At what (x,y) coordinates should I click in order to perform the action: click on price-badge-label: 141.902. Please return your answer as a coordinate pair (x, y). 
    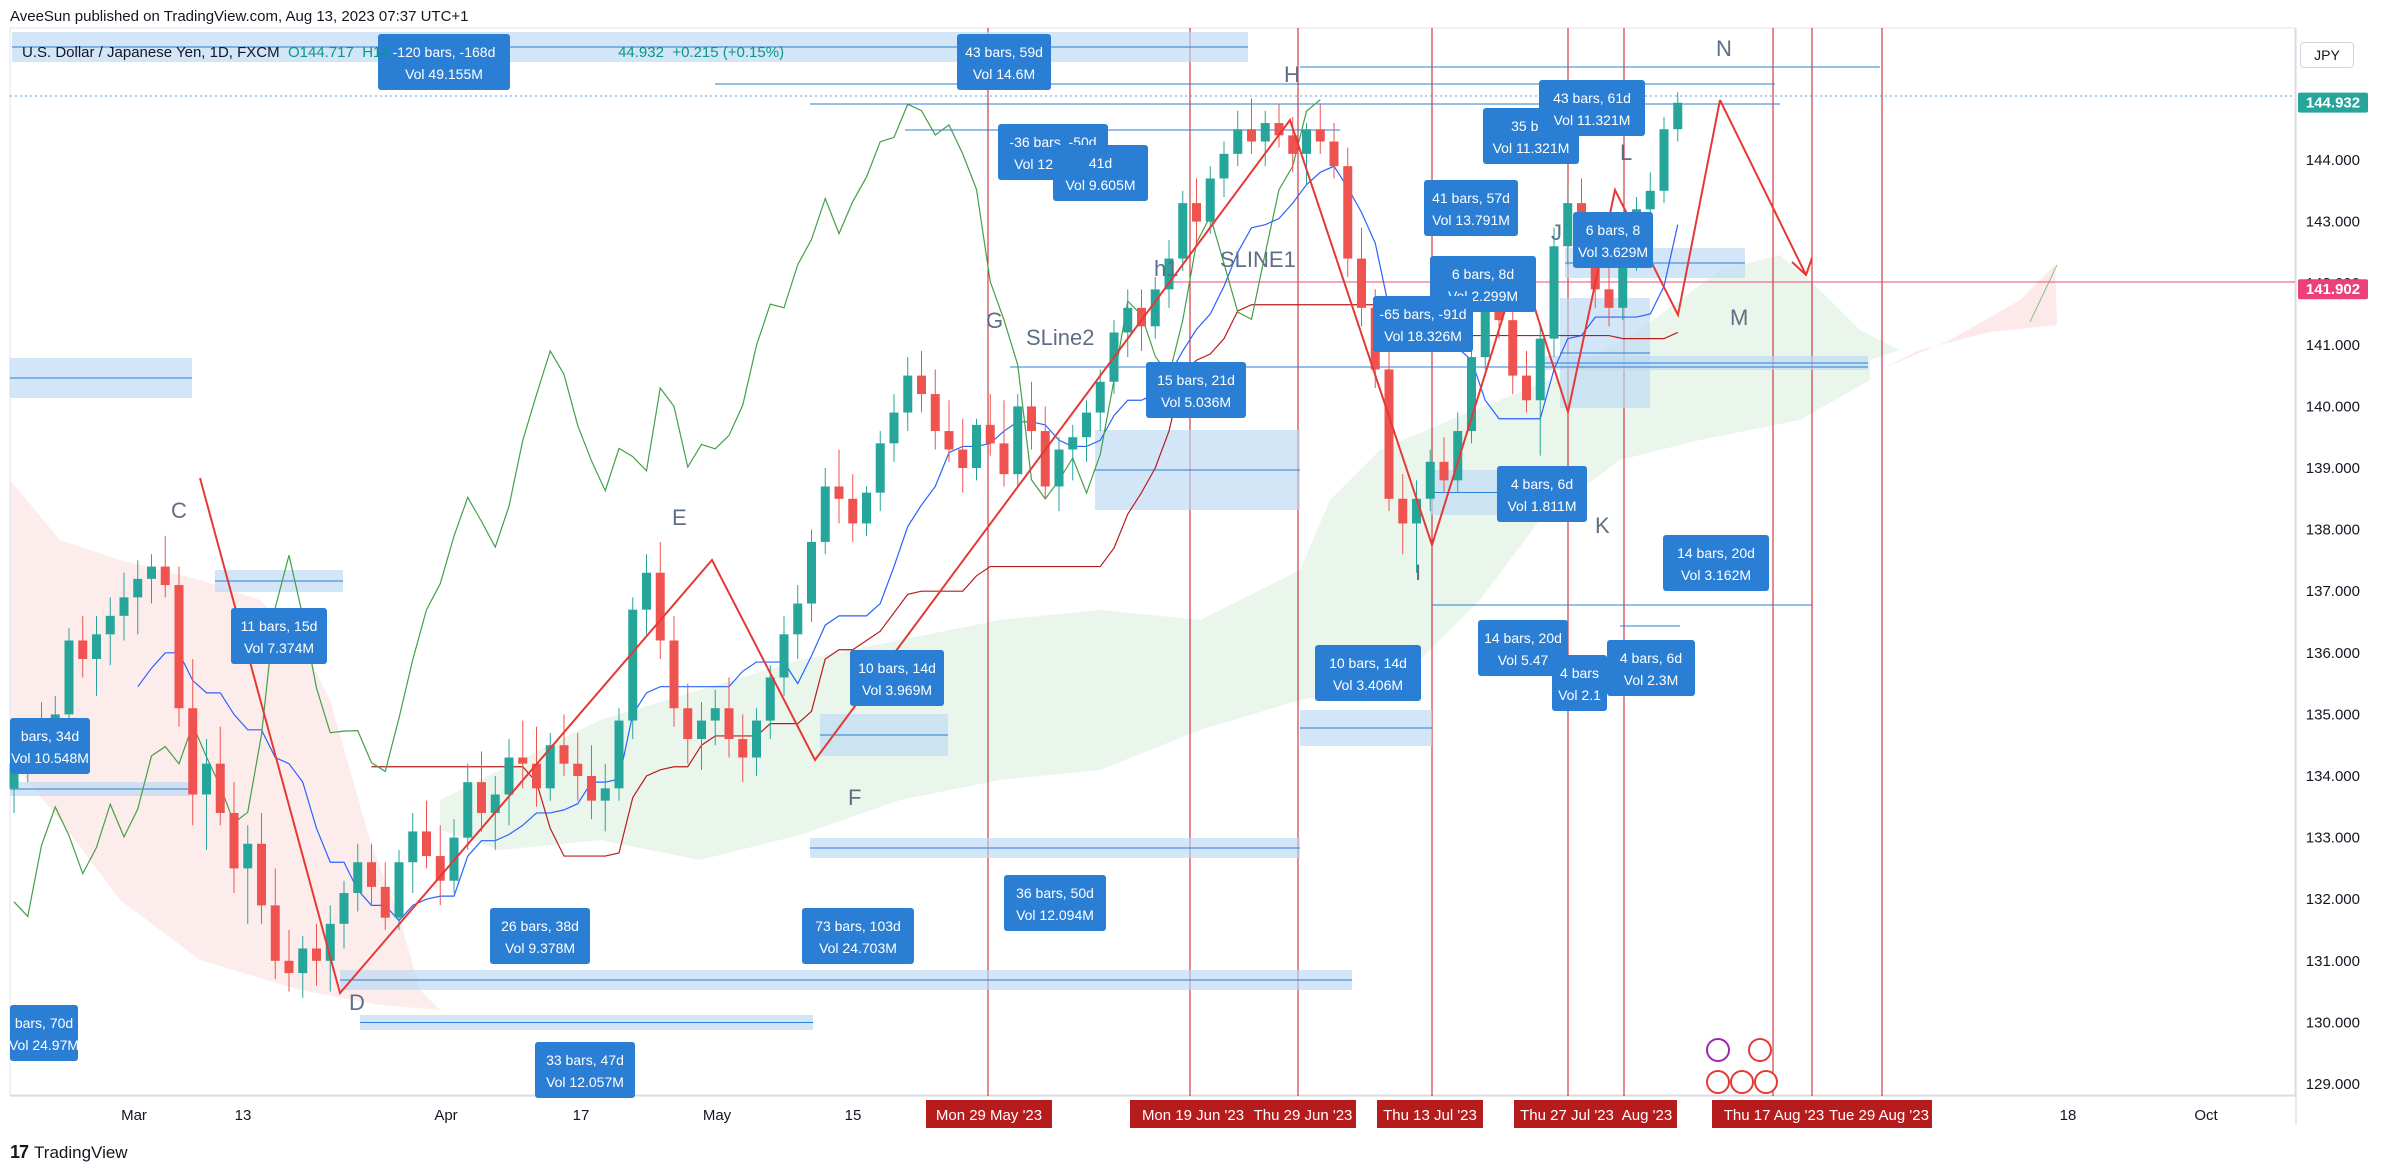
    Looking at the image, I should click on (2333, 289).